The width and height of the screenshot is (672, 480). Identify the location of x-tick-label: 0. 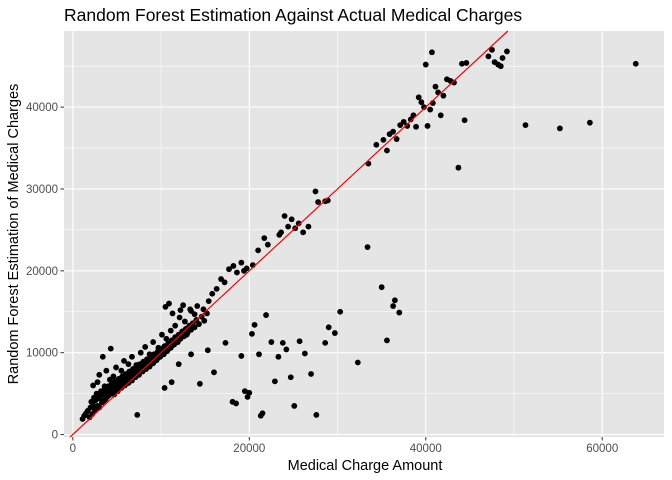
(73, 449).